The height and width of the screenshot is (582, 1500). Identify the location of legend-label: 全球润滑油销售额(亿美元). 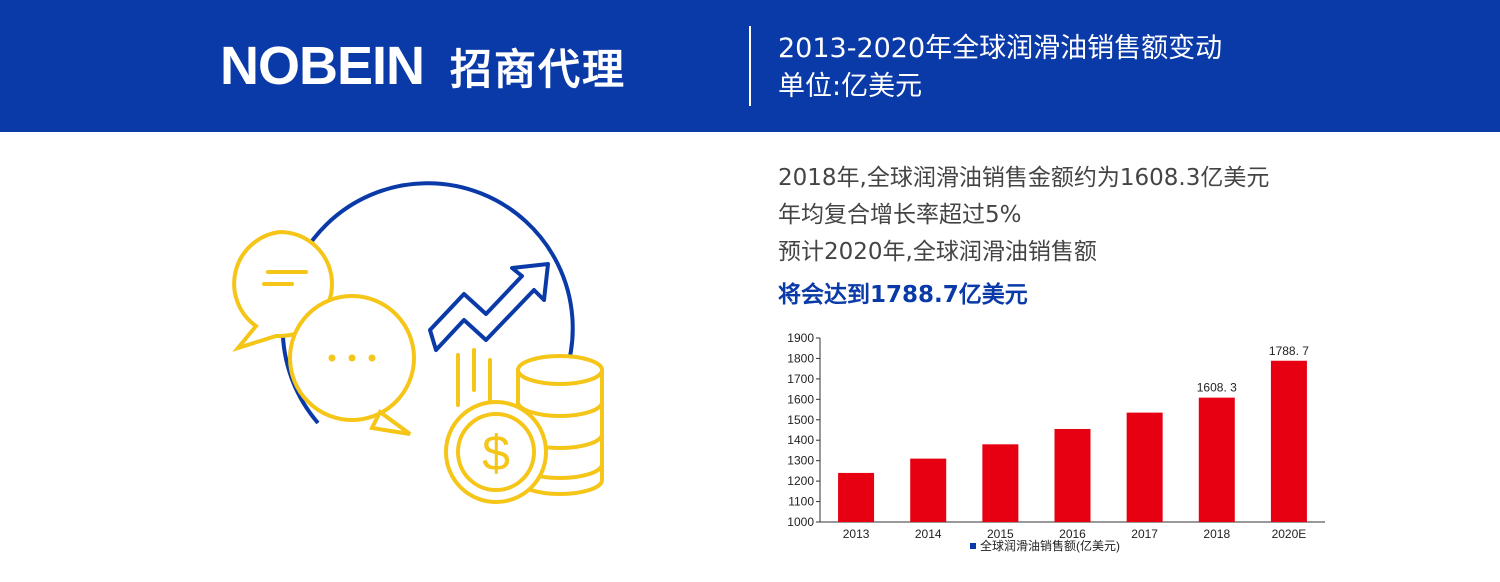
(1050, 545).